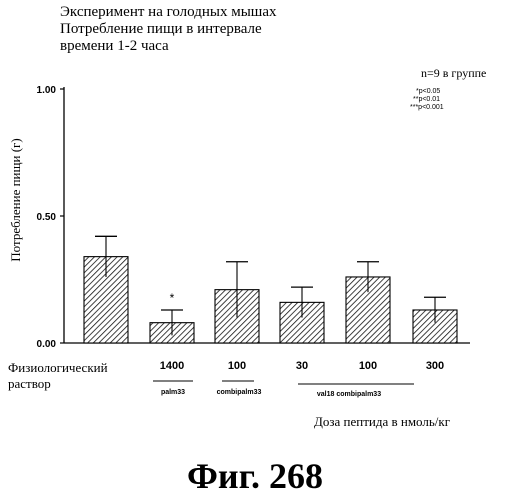  Describe the element at coordinates (47, 90) in the screenshot. I see `y-tick-label: 1.00` at that location.